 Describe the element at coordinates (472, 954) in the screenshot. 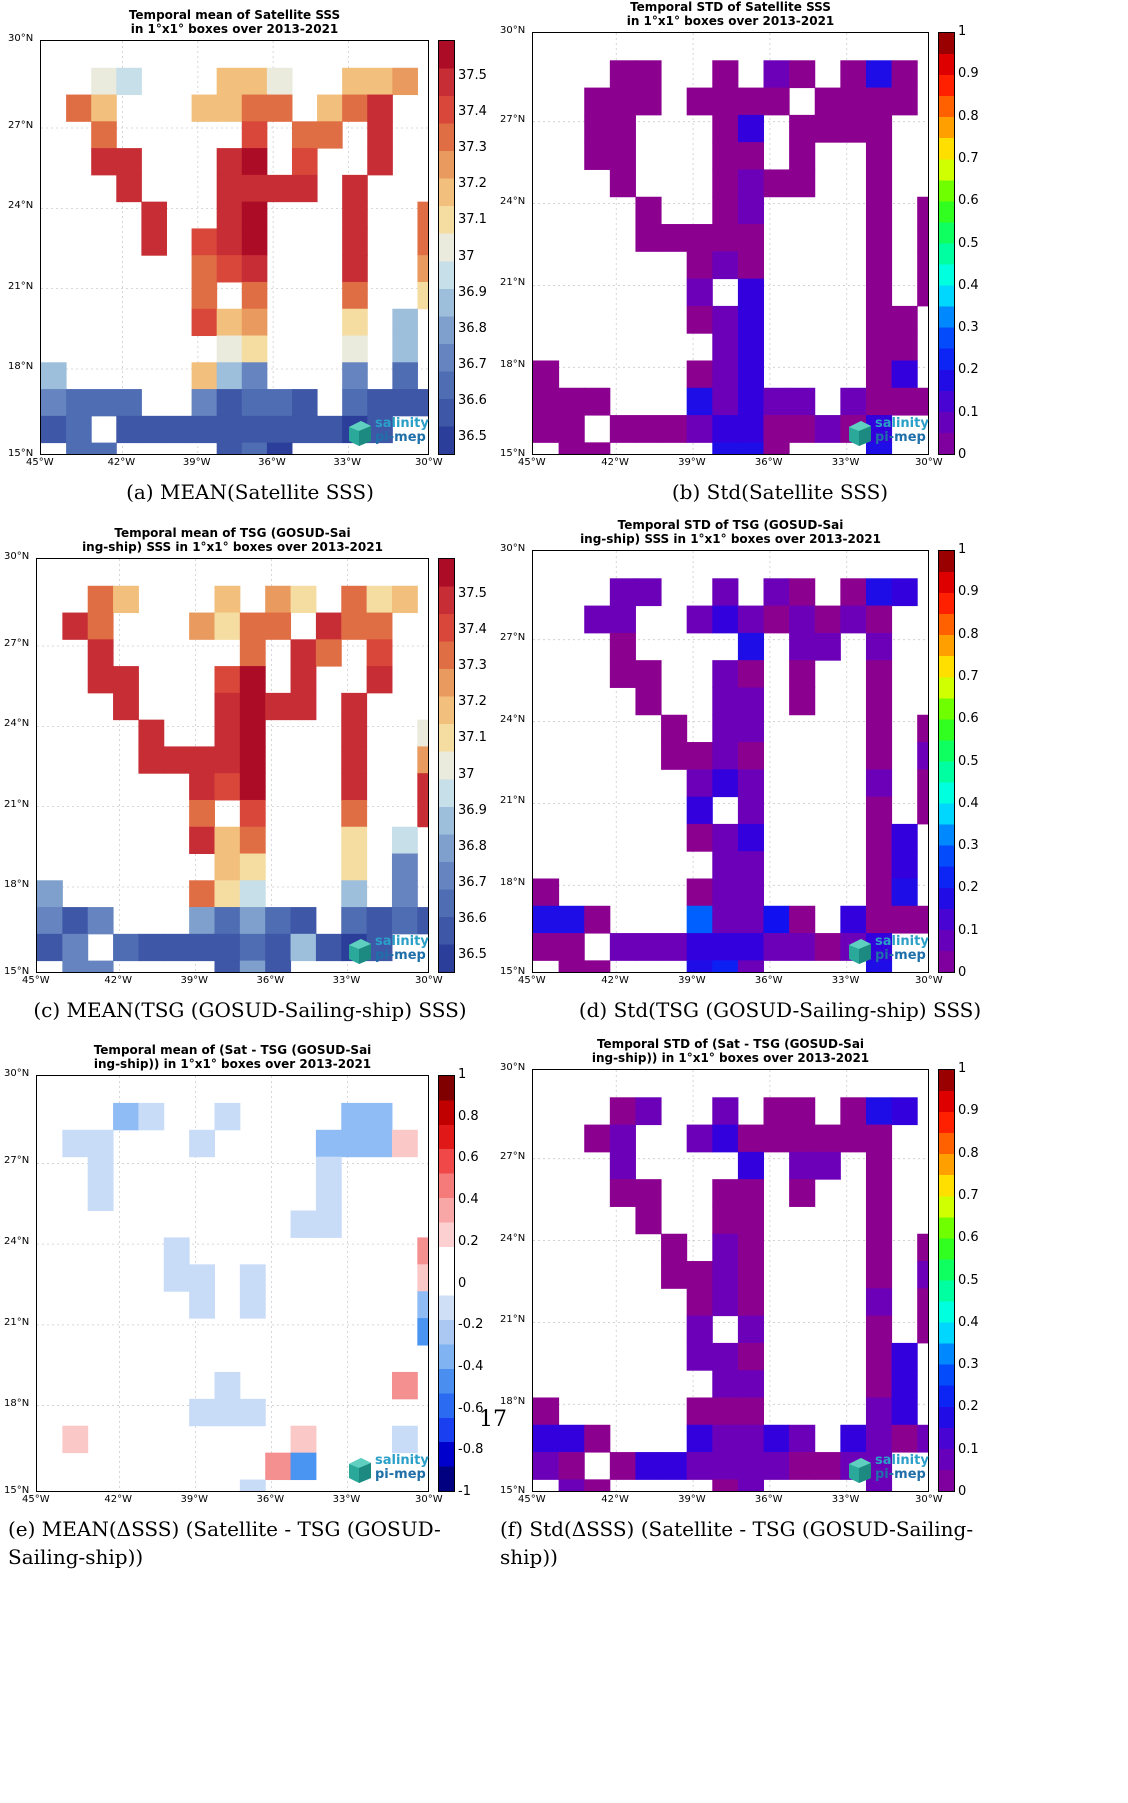

I see `colorbar-tick-label: 36.5` at that location.